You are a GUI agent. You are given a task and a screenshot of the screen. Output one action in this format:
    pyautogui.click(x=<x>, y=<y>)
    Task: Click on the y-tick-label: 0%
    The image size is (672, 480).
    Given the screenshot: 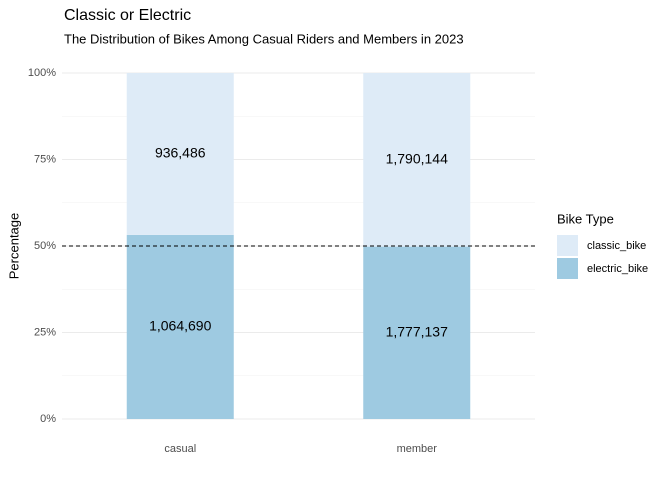 What is the action you would take?
    pyautogui.click(x=48, y=419)
    